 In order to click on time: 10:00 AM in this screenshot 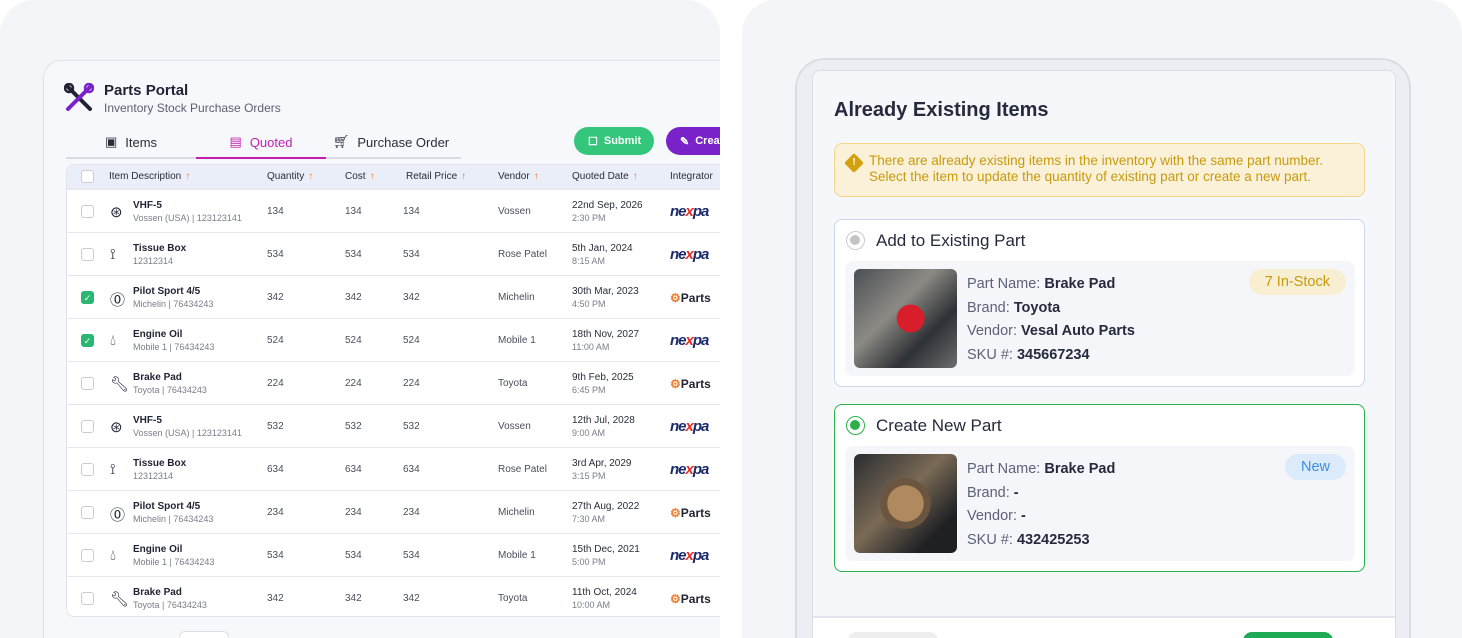, I will do `click(591, 605)`.